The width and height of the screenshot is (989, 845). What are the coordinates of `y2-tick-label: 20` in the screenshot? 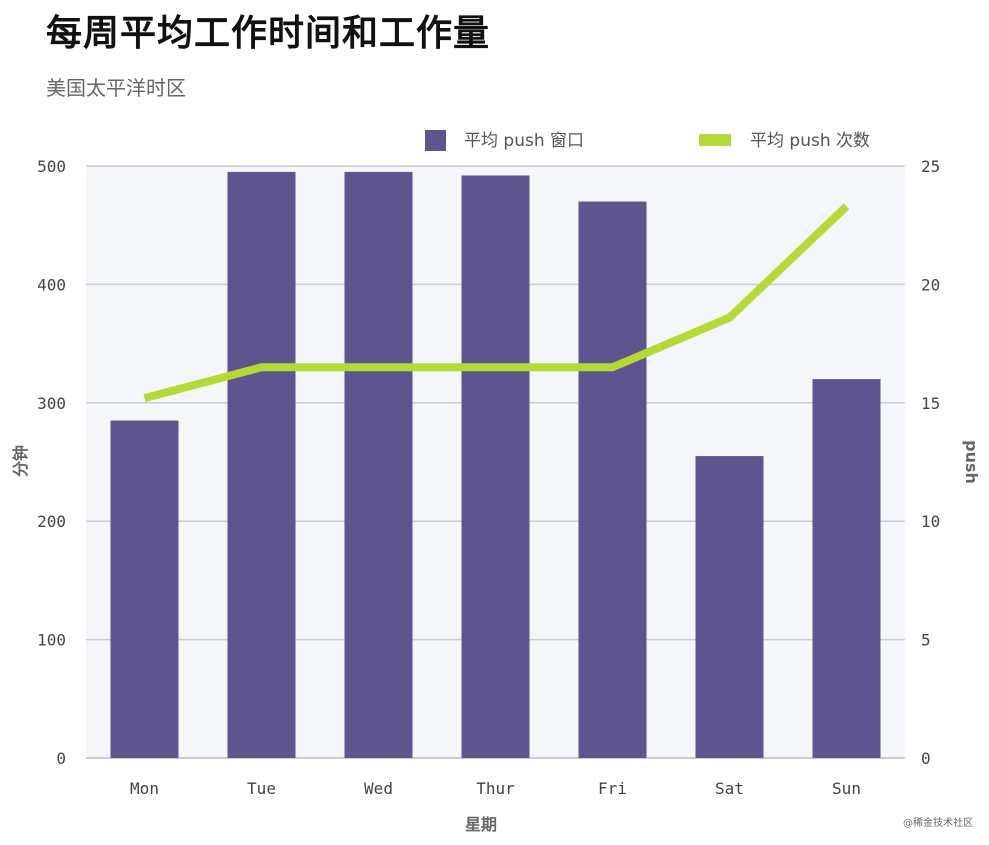 It's located at (930, 284).